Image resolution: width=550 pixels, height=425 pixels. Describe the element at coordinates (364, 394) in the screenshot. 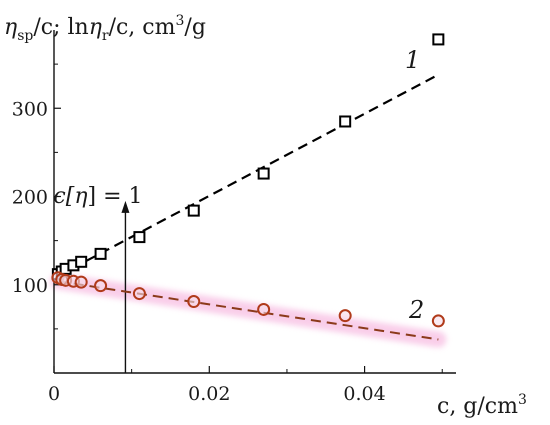

I see `x-tick-label: 0.04` at that location.